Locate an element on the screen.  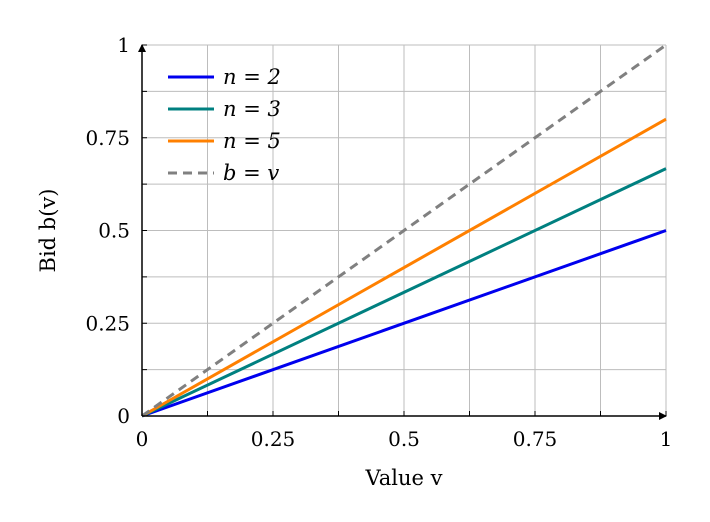
y-axis-arrow-icon is located at coordinates (142, 48).